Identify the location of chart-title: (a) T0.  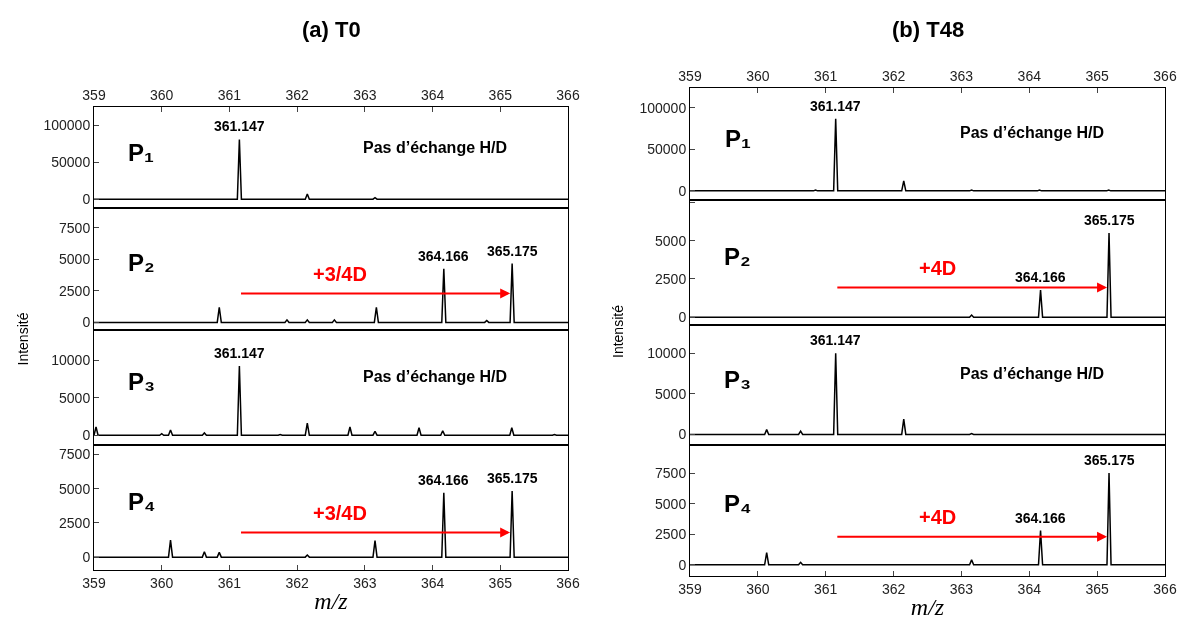
(331, 29).